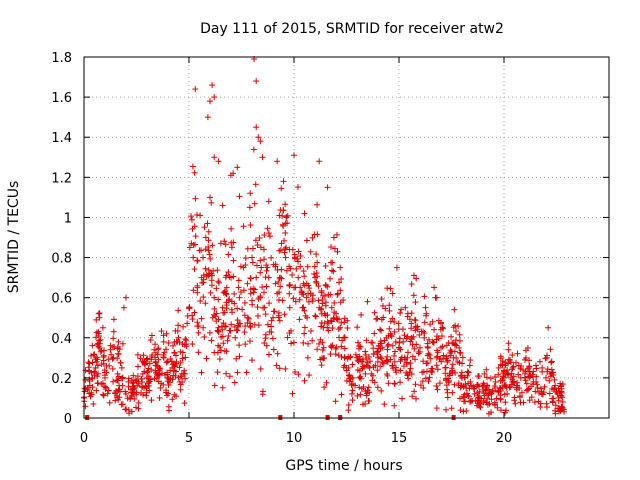 This screenshot has height=480, width=640. I want to click on x-tick-label: 15, so click(399, 438).